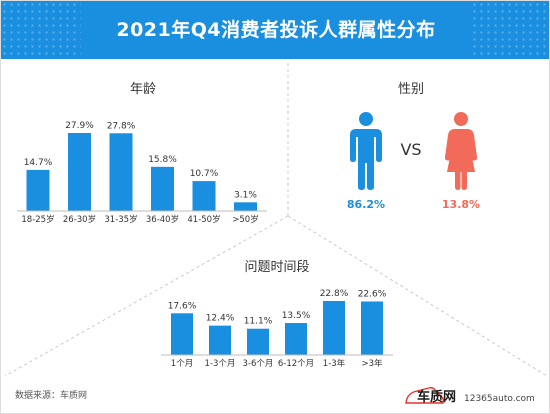  I want to click on period-bars: 17.6% 12.4% 11.1% 13.5% 22.8% 22.6%, so click(277, 322).